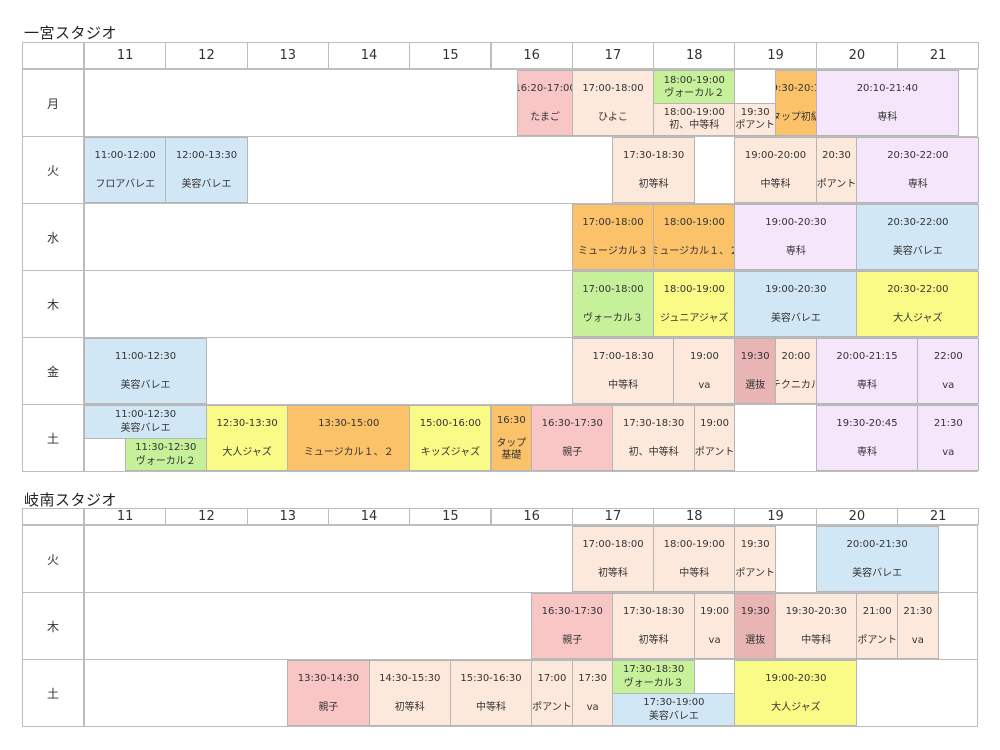 This screenshot has height=750, width=1000. What do you see at coordinates (775, 170) in the screenshot?
I see `class-block: 19:00-20:00 中等科` at bounding box center [775, 170].